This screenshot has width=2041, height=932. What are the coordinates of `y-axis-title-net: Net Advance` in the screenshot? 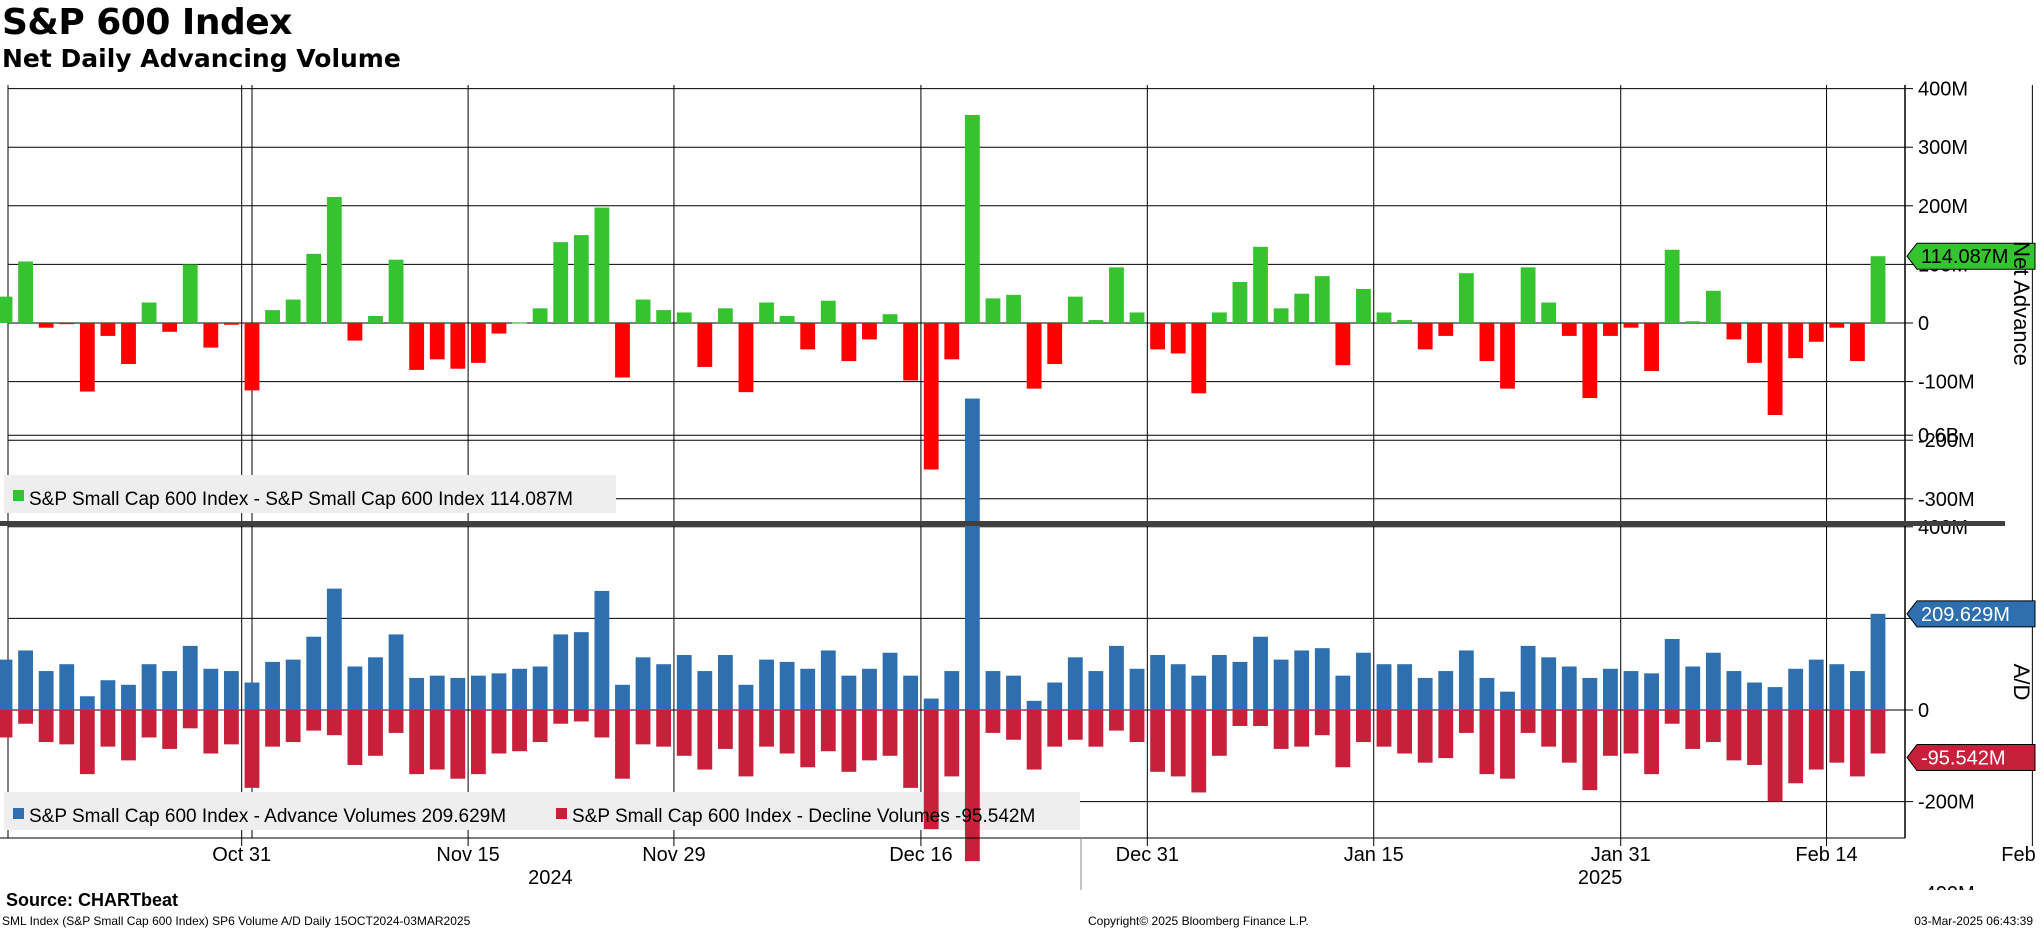 It's located at (2021, 303).